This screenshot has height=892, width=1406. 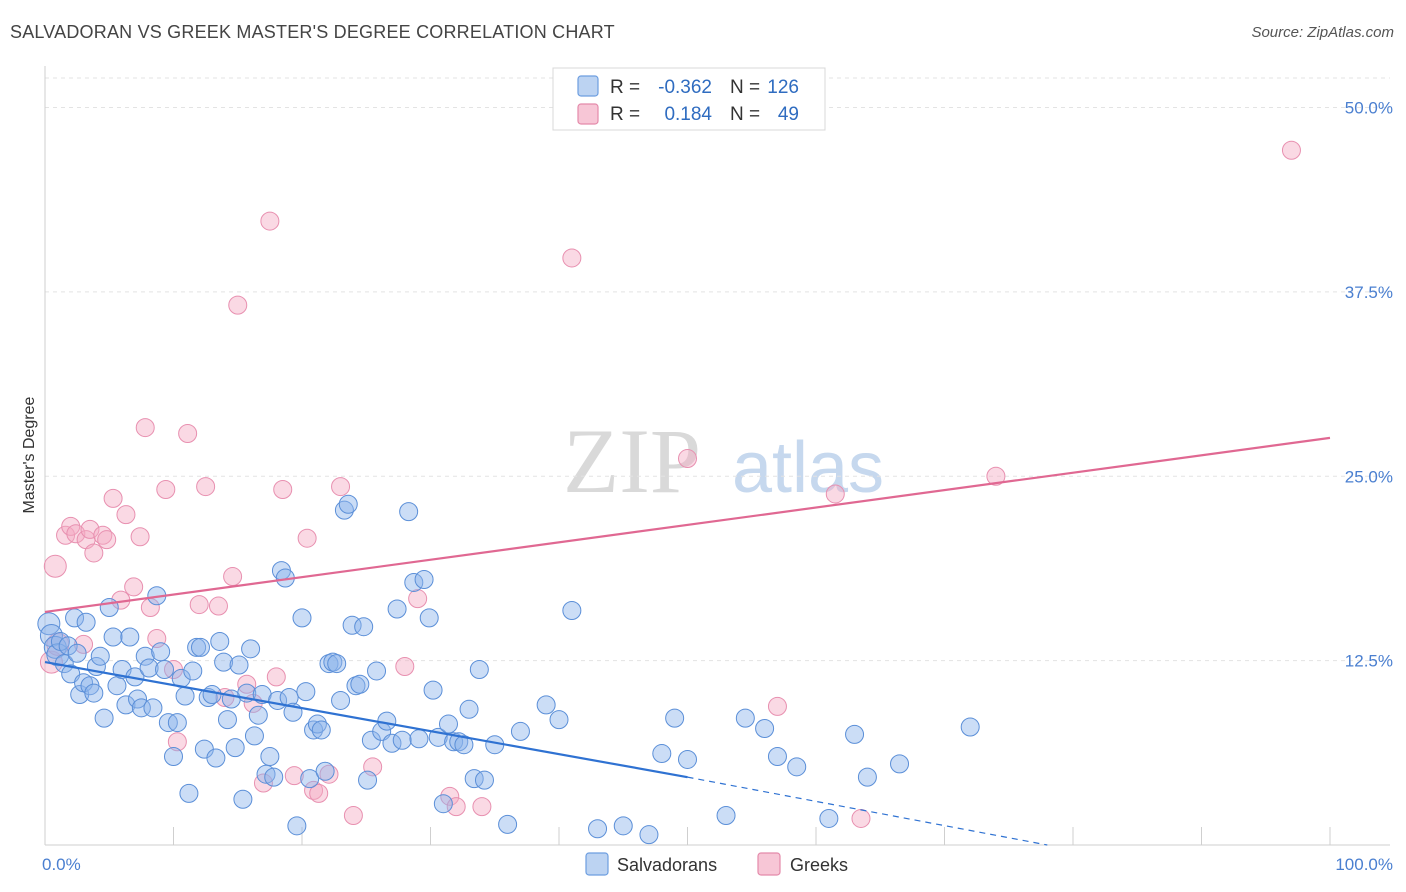 I want to click on y-tick-label-3: 50.0%, so click(x=1369, y=108).